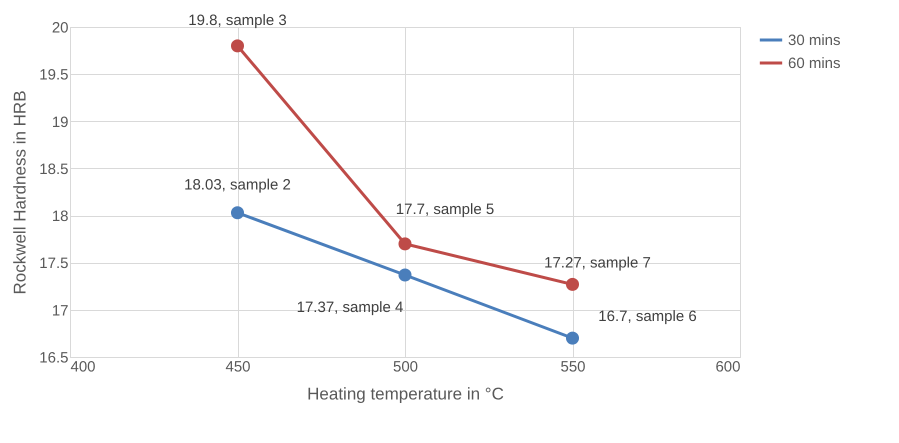 Image resolution: width=899 pixels, height=443 pixels. I want to click on y-tick-label: 17, so click(60, 311).